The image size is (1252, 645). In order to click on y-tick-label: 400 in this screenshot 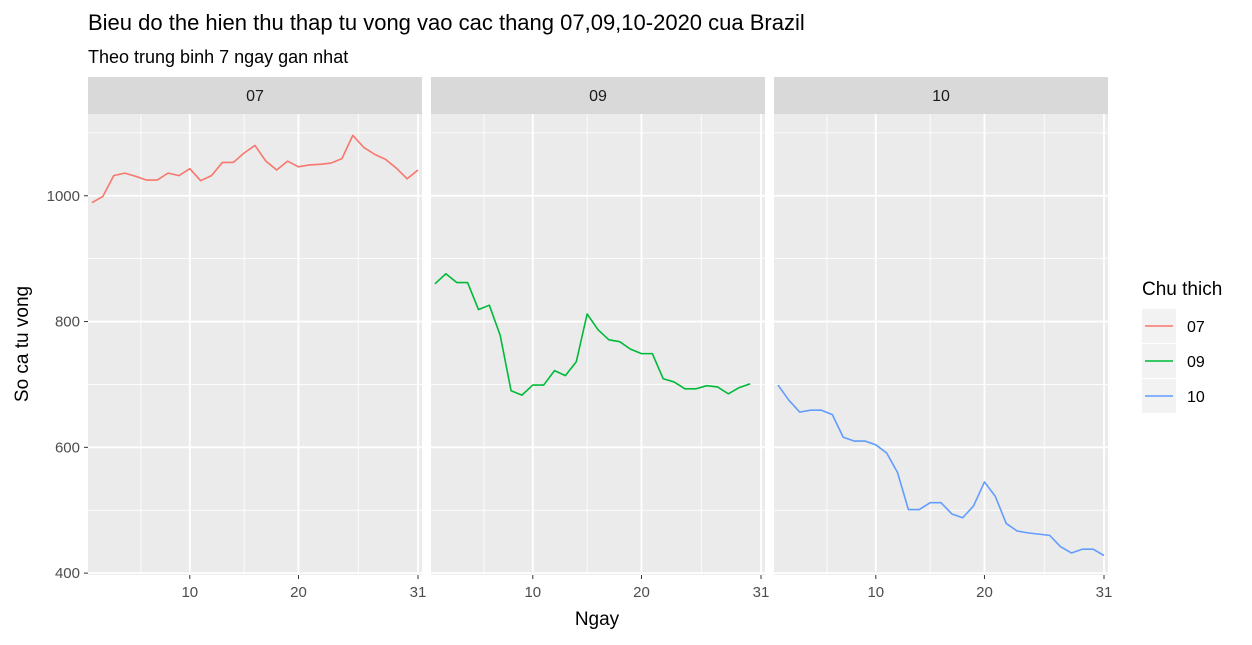, I will do `click(67, 573)`.